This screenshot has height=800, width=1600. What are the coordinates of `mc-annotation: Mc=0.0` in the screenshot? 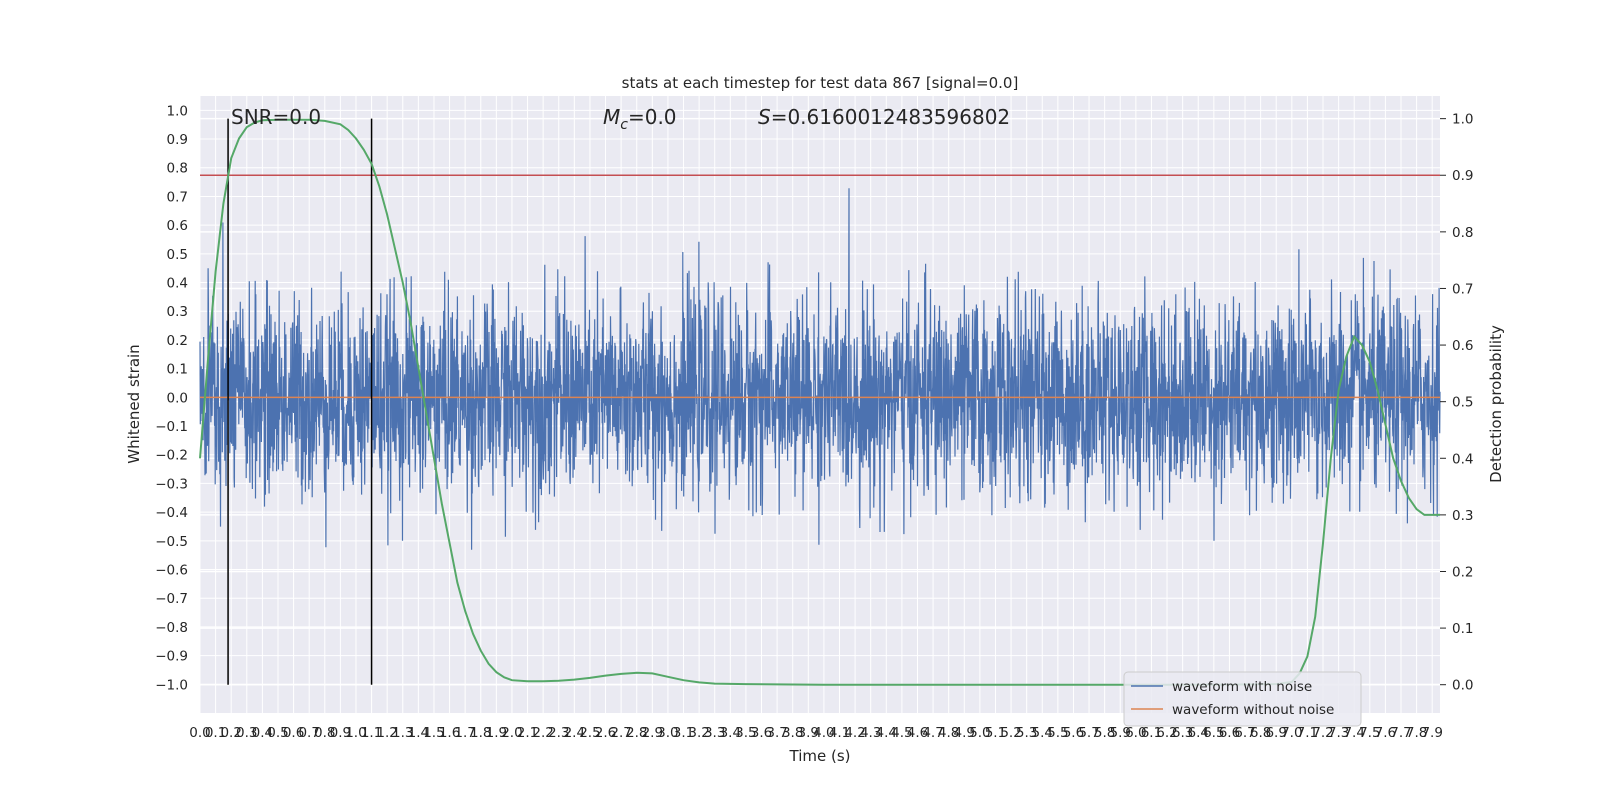 It's located at (640, 119).